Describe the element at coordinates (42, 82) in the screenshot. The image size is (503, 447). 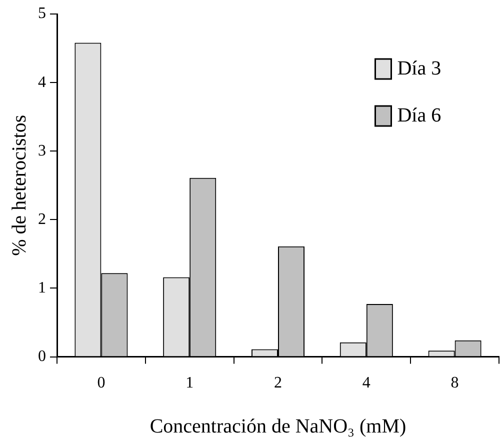
I see `y-tick-label: 4` at that location.